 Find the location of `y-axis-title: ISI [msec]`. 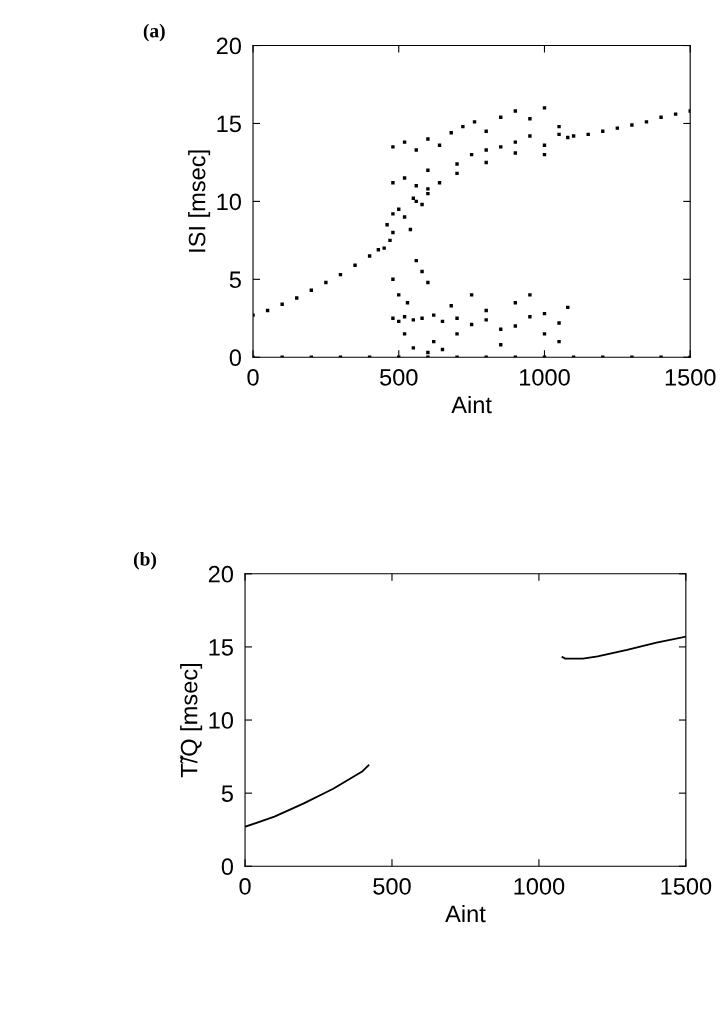

y-axis-title: ISI [msec] is located at coordinates (199, 201).